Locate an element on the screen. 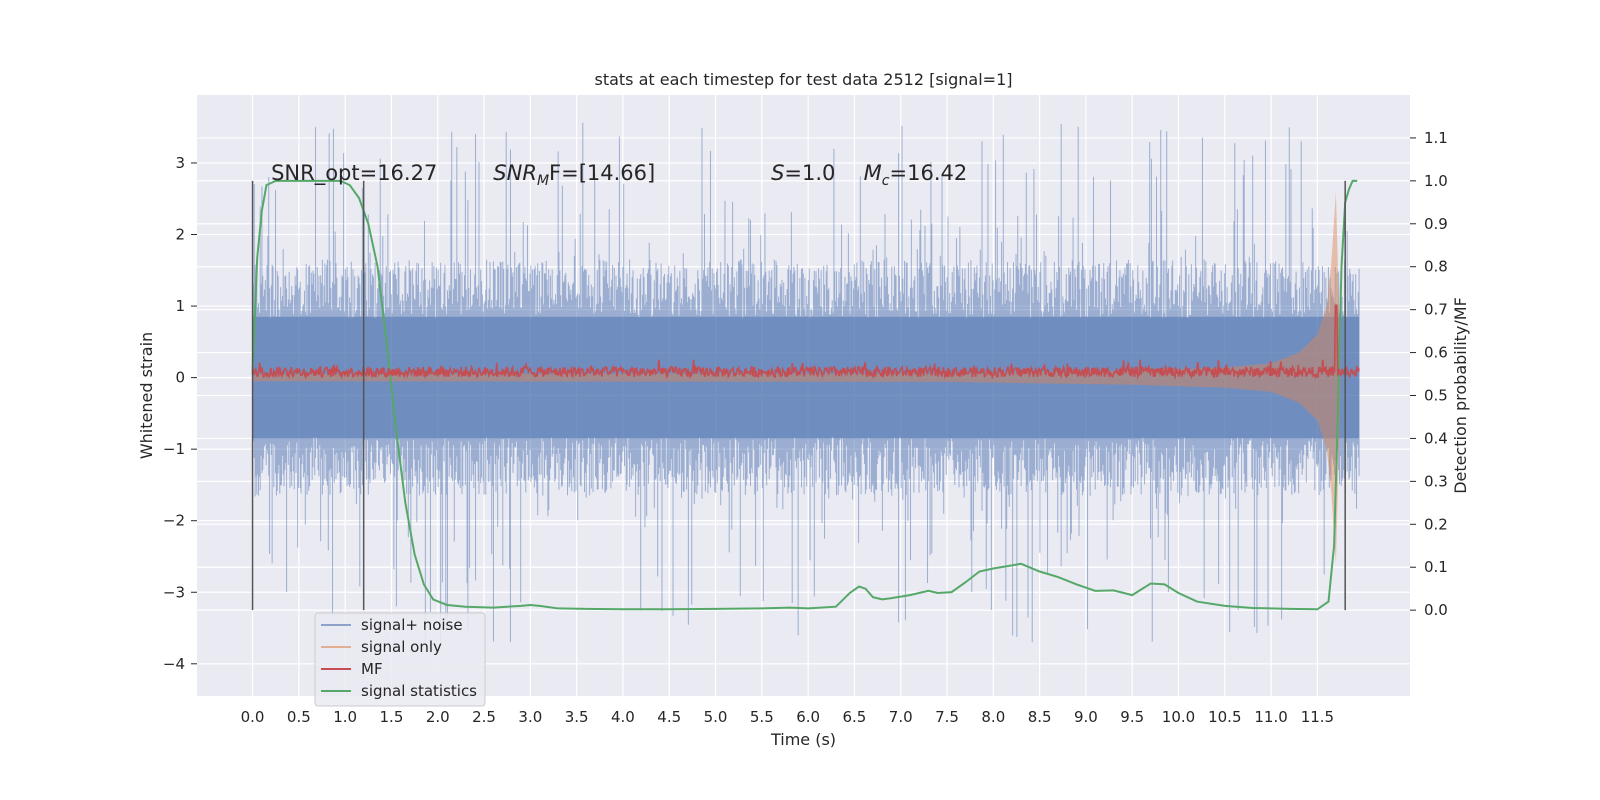 Image resolution: width=1600 pixels, height=800 pixels. y-tick-label: 1 is located at coordinates (180, 306).